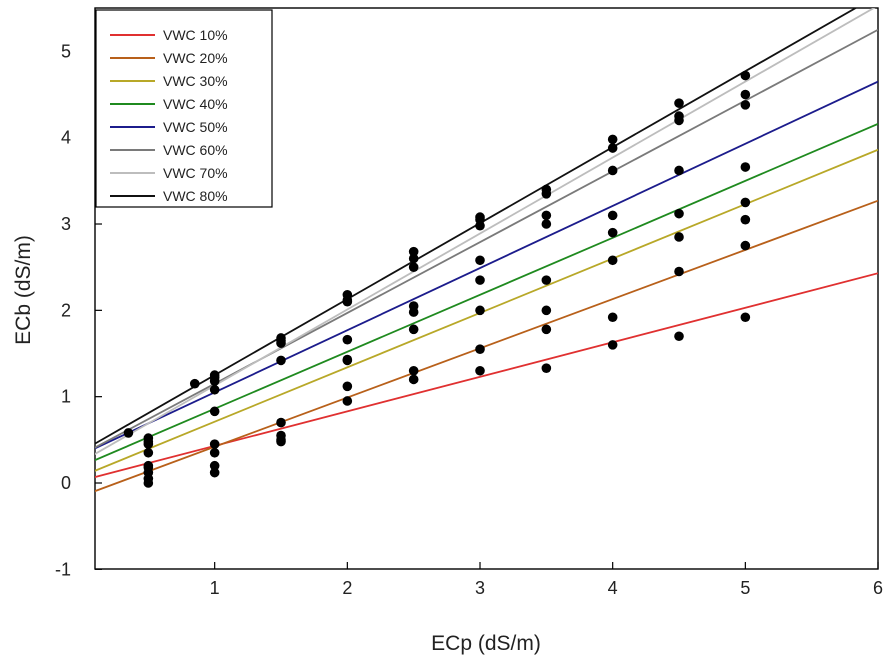  Describe the element at coordinates (195, 58) in the screenshot. I see `legend-label: VWC 20%` at that location.